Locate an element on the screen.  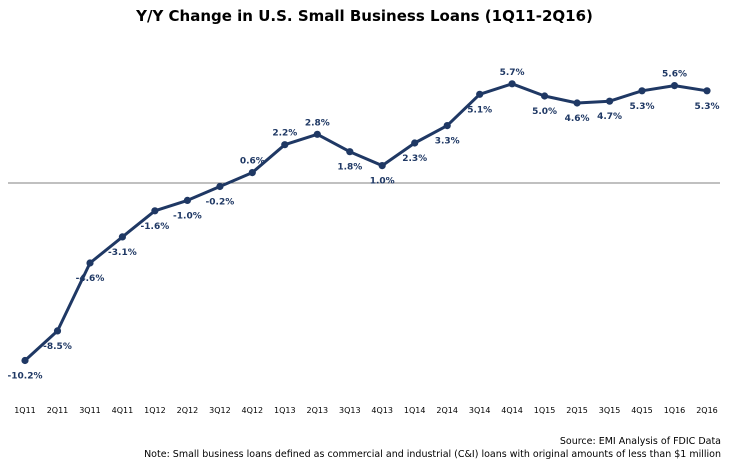
data-point-4Q15 is located at coordinates (642, 91).